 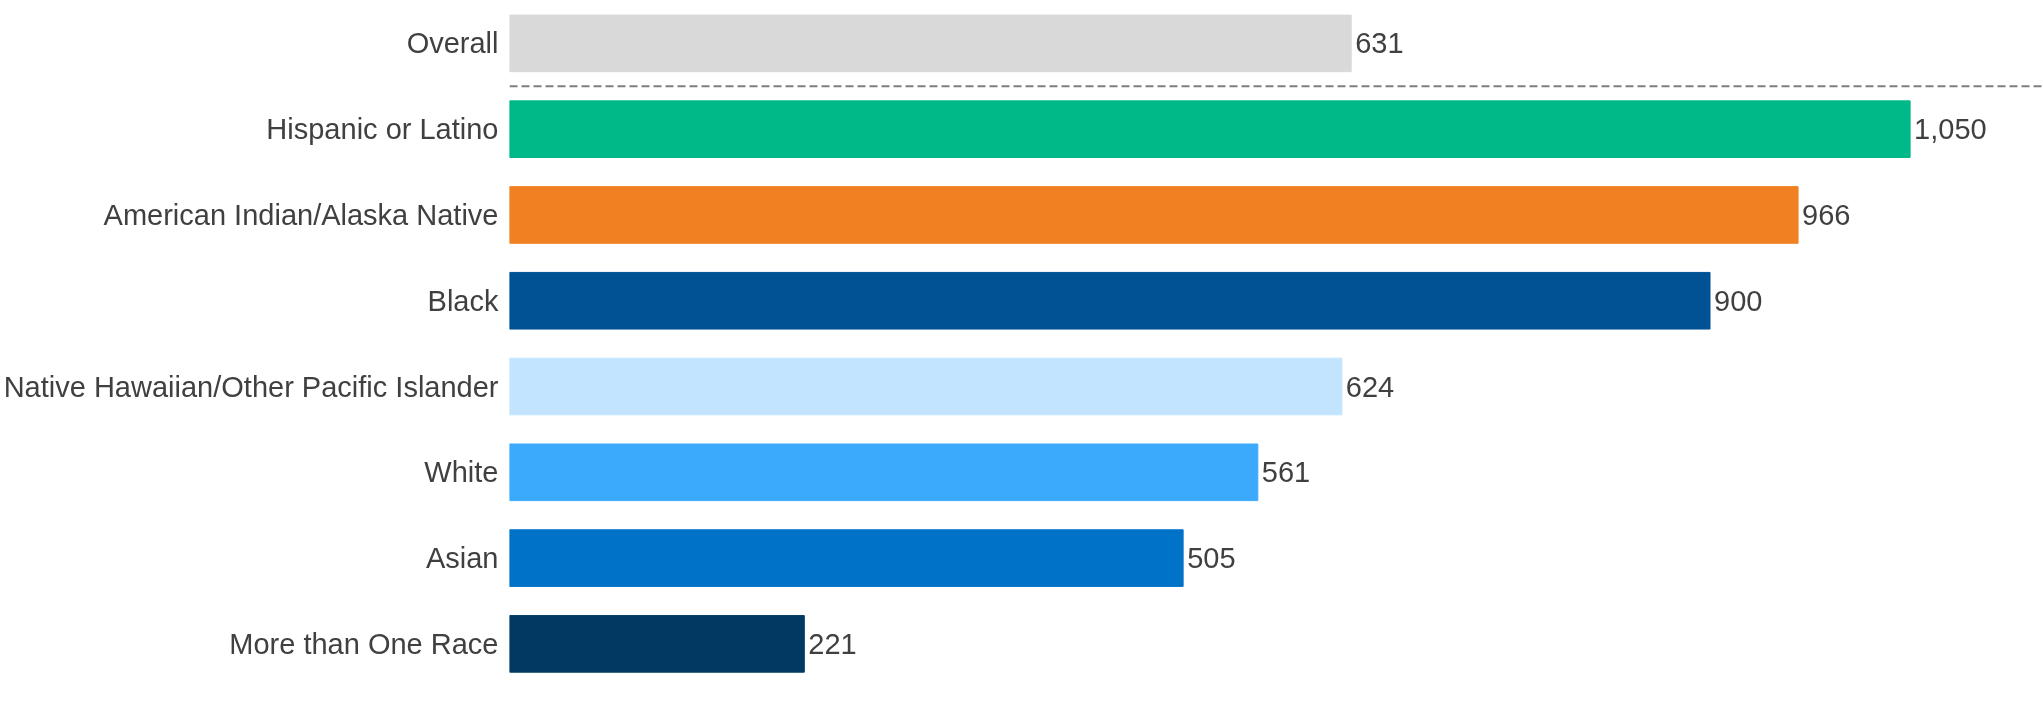 I want to click on y-tick-label: White, so click(x=461, y=472).